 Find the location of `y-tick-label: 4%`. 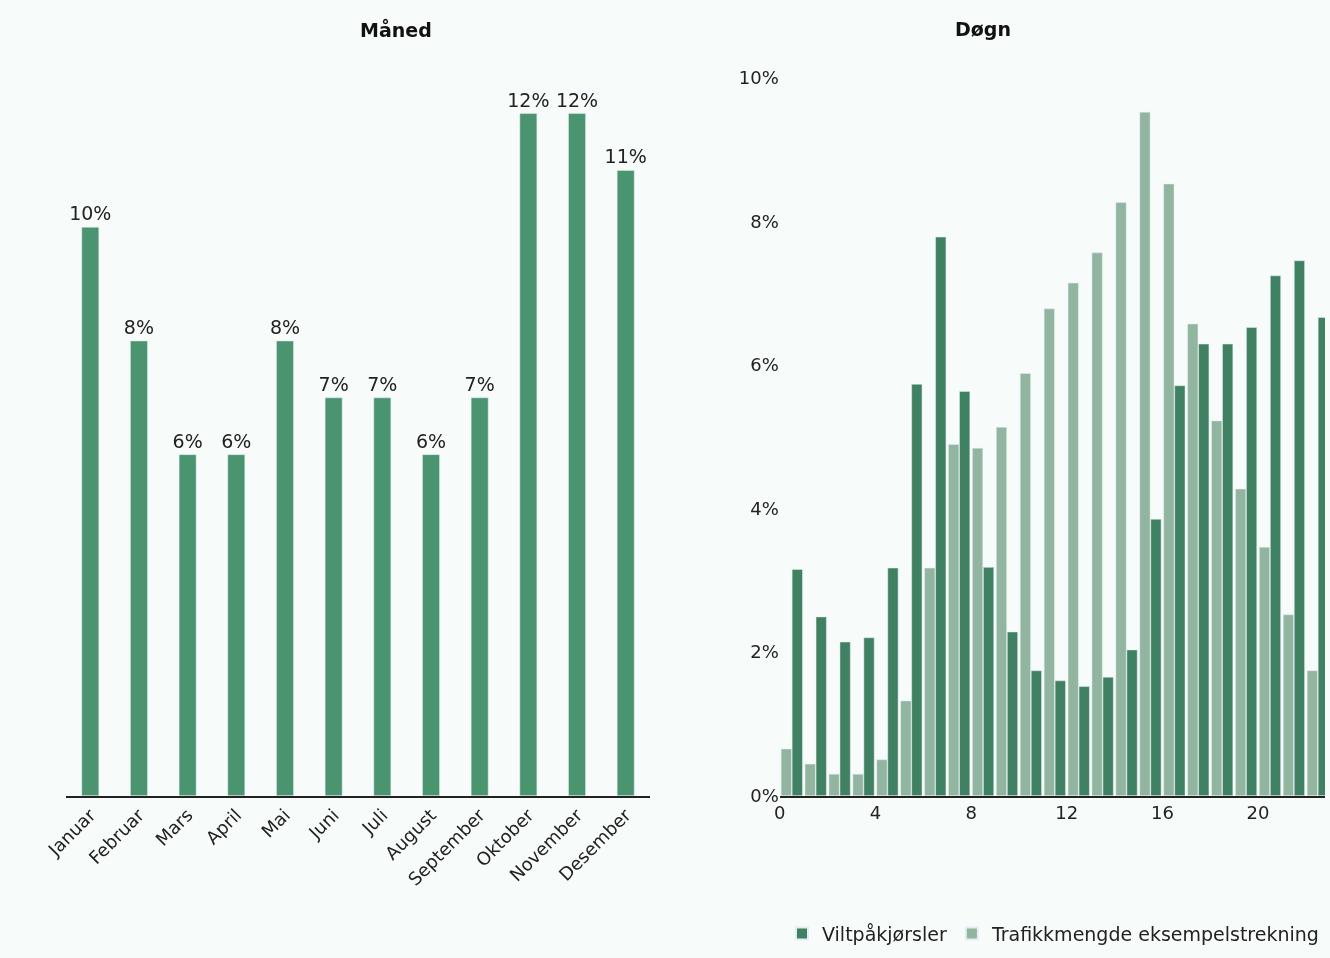

y-tick-label: 4% is located at coordinates (764, 508).